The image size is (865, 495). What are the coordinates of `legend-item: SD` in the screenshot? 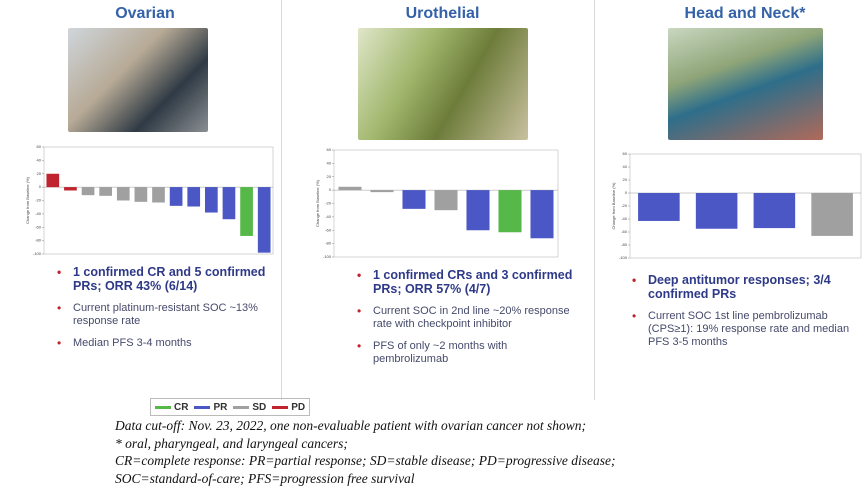 It's located at (249, 407).